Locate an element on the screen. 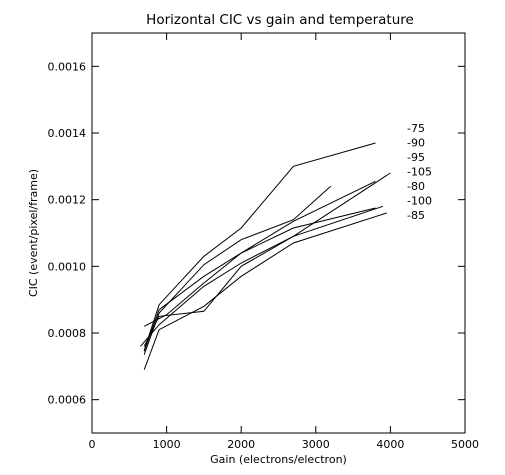  y-tick-label: 0.0010 is located at coordinates (67, 266).